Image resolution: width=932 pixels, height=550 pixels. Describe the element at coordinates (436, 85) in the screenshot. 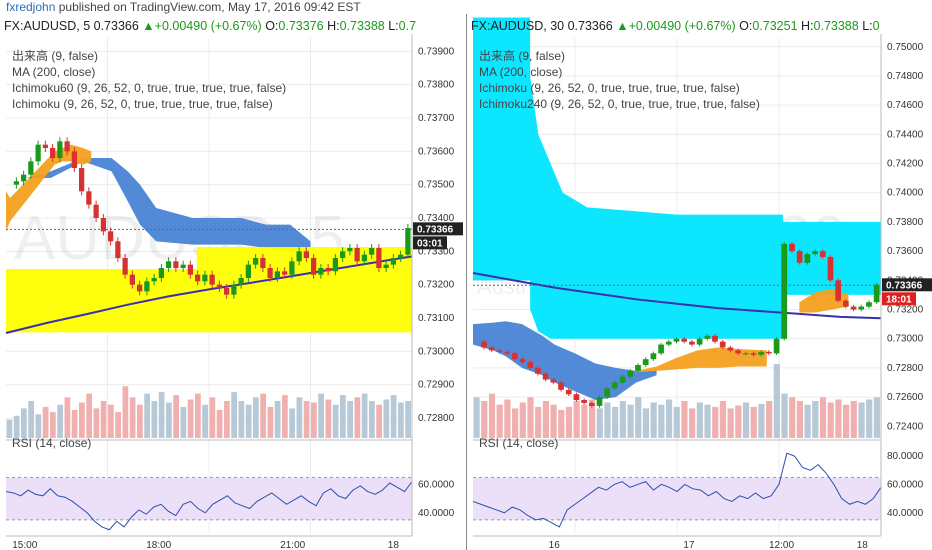

I see `price-tick-label: 0.73800` at that location.